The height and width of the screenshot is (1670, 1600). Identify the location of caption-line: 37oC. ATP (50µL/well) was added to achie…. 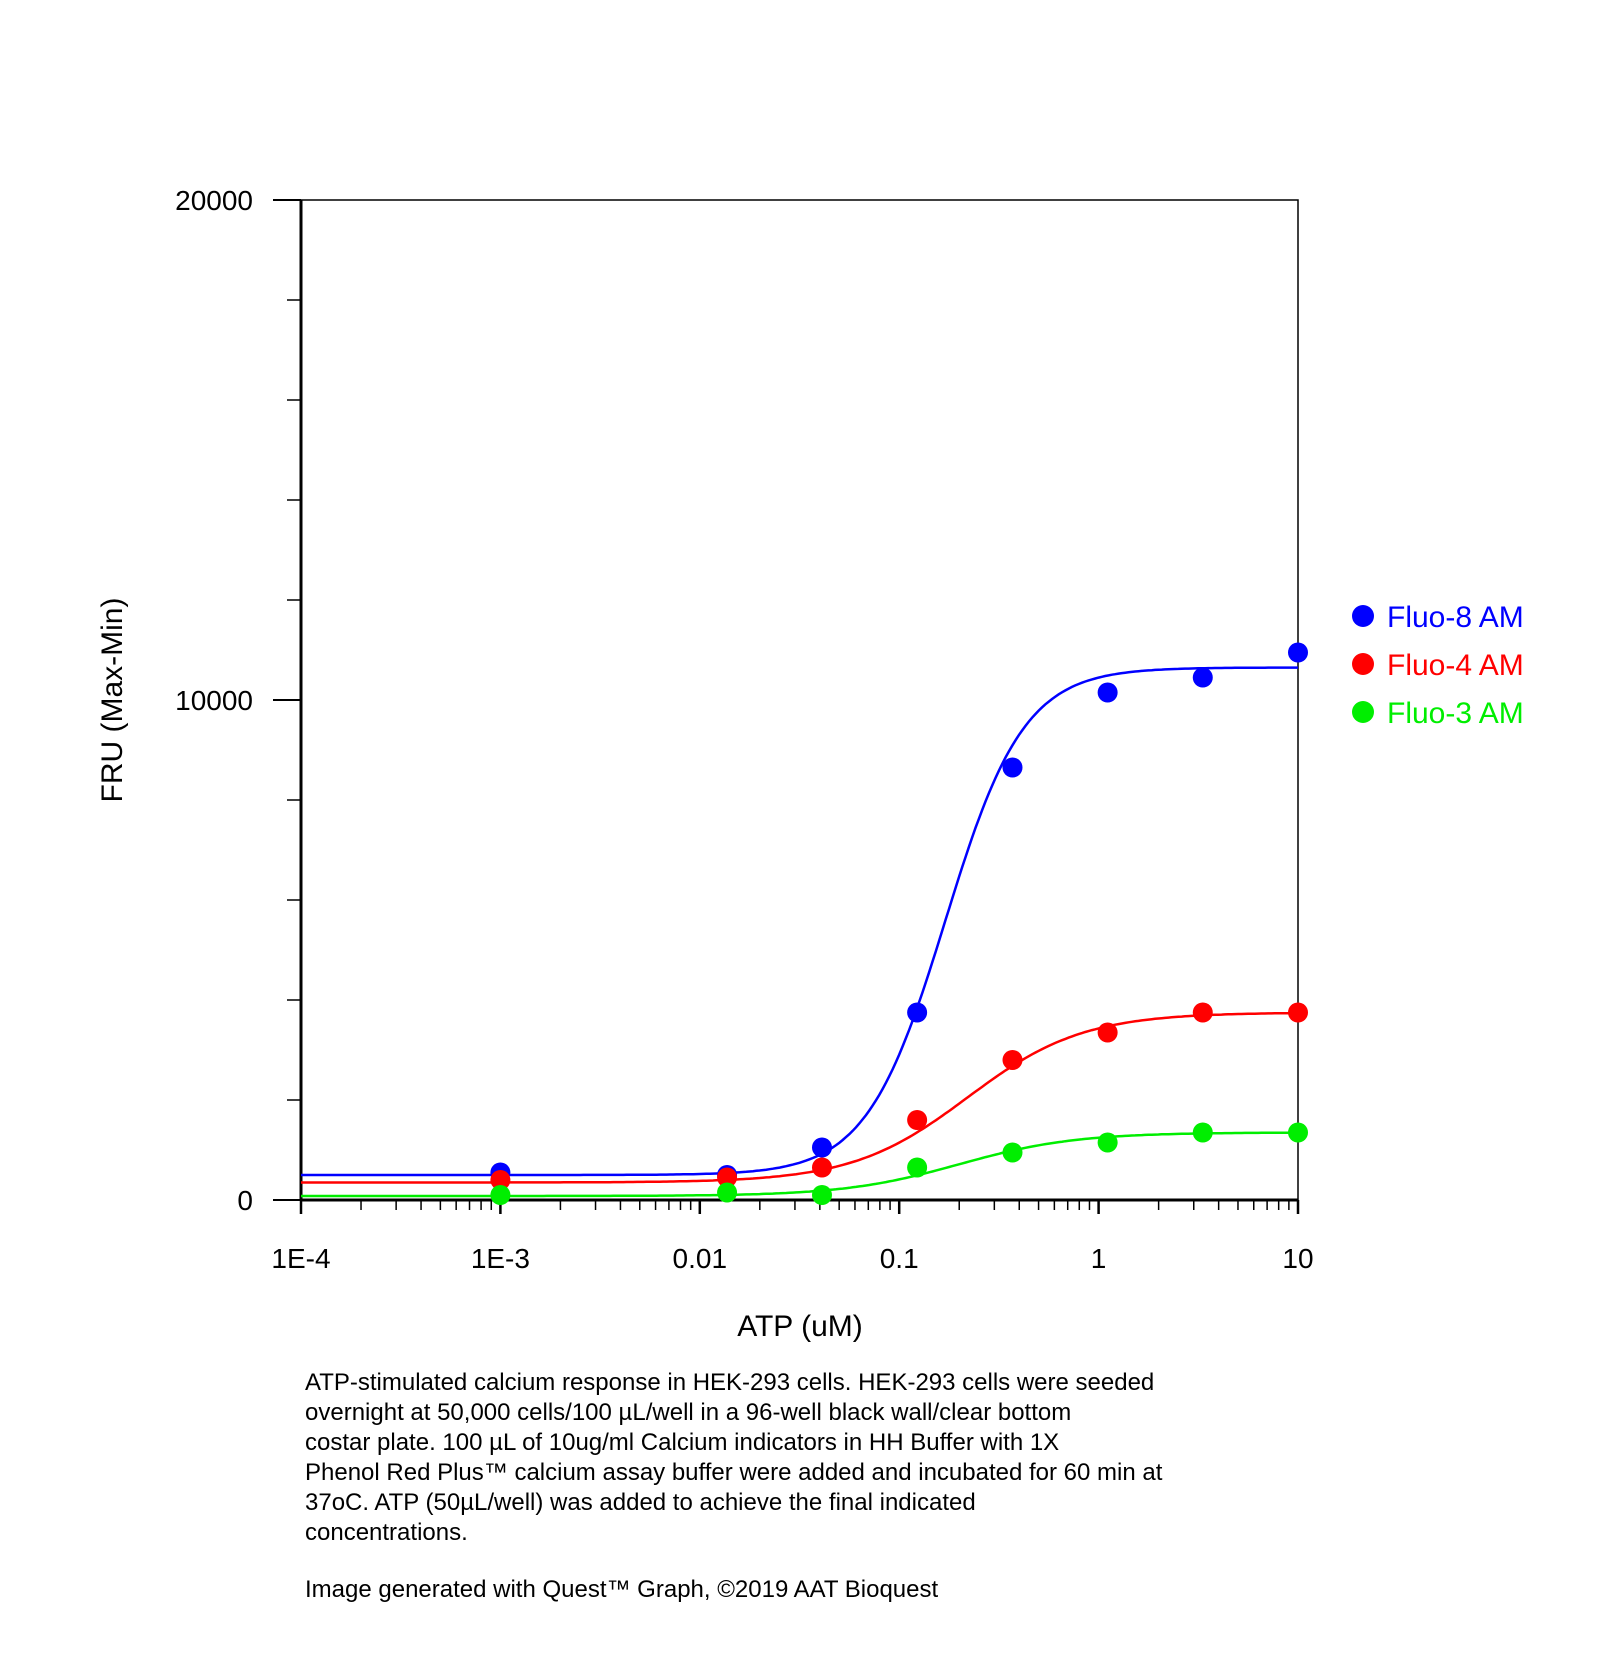
(640, 1502).